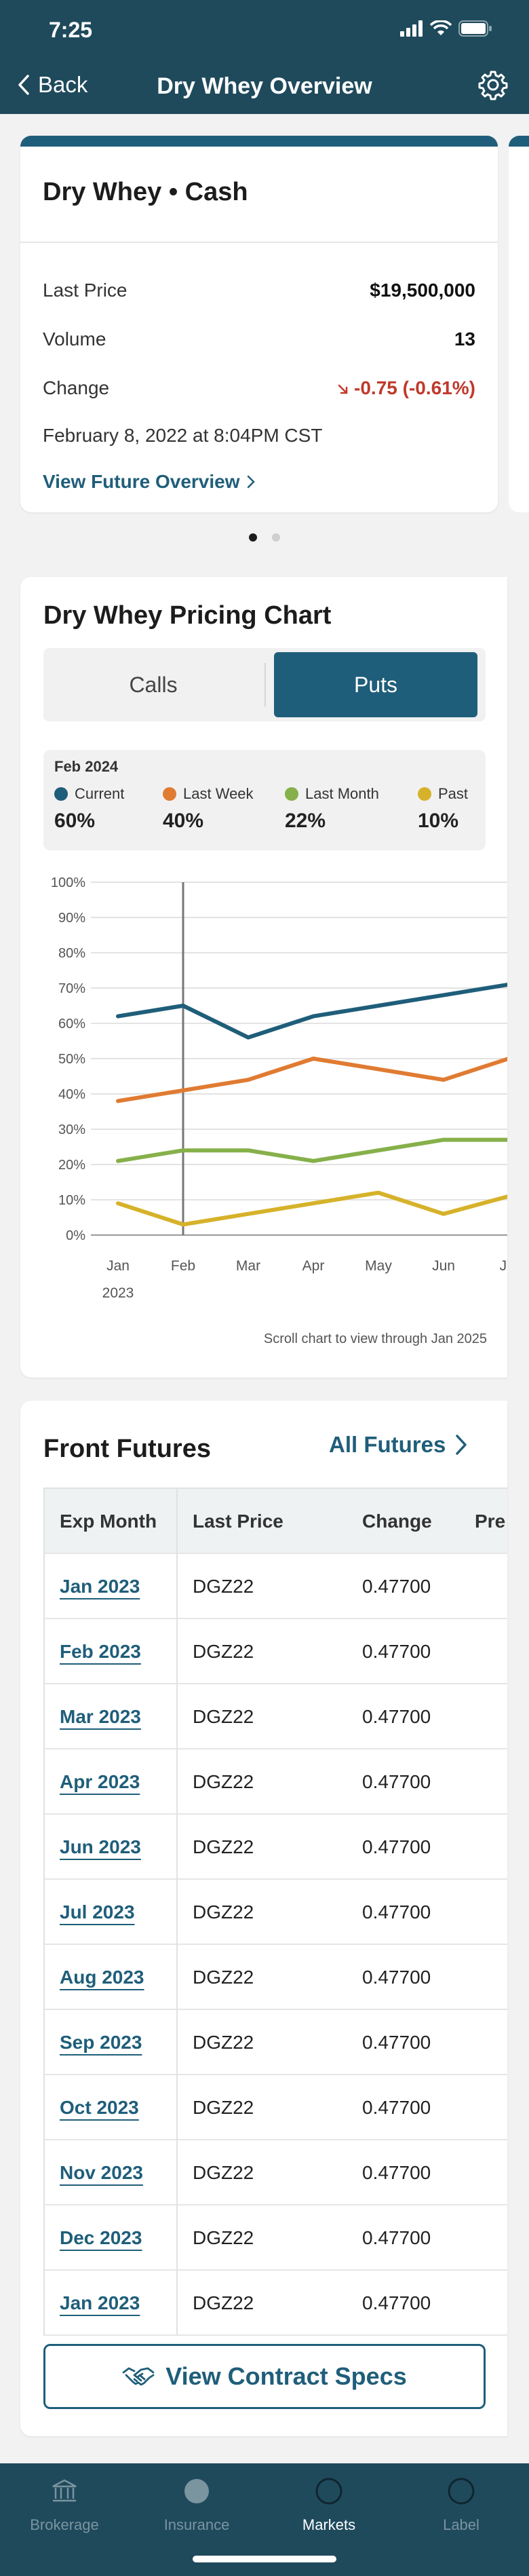  I want to click on pager-dot, so click(276, 537).